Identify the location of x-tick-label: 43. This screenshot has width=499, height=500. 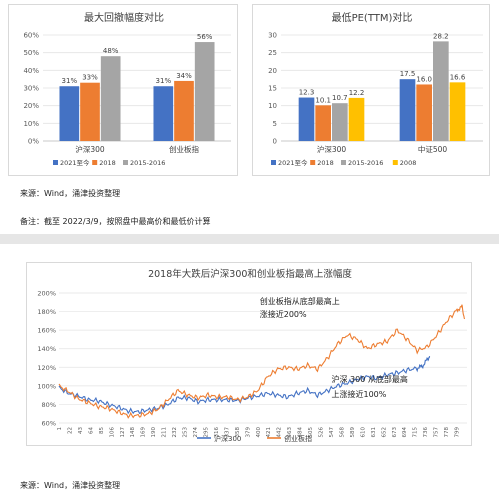
(81, 430).